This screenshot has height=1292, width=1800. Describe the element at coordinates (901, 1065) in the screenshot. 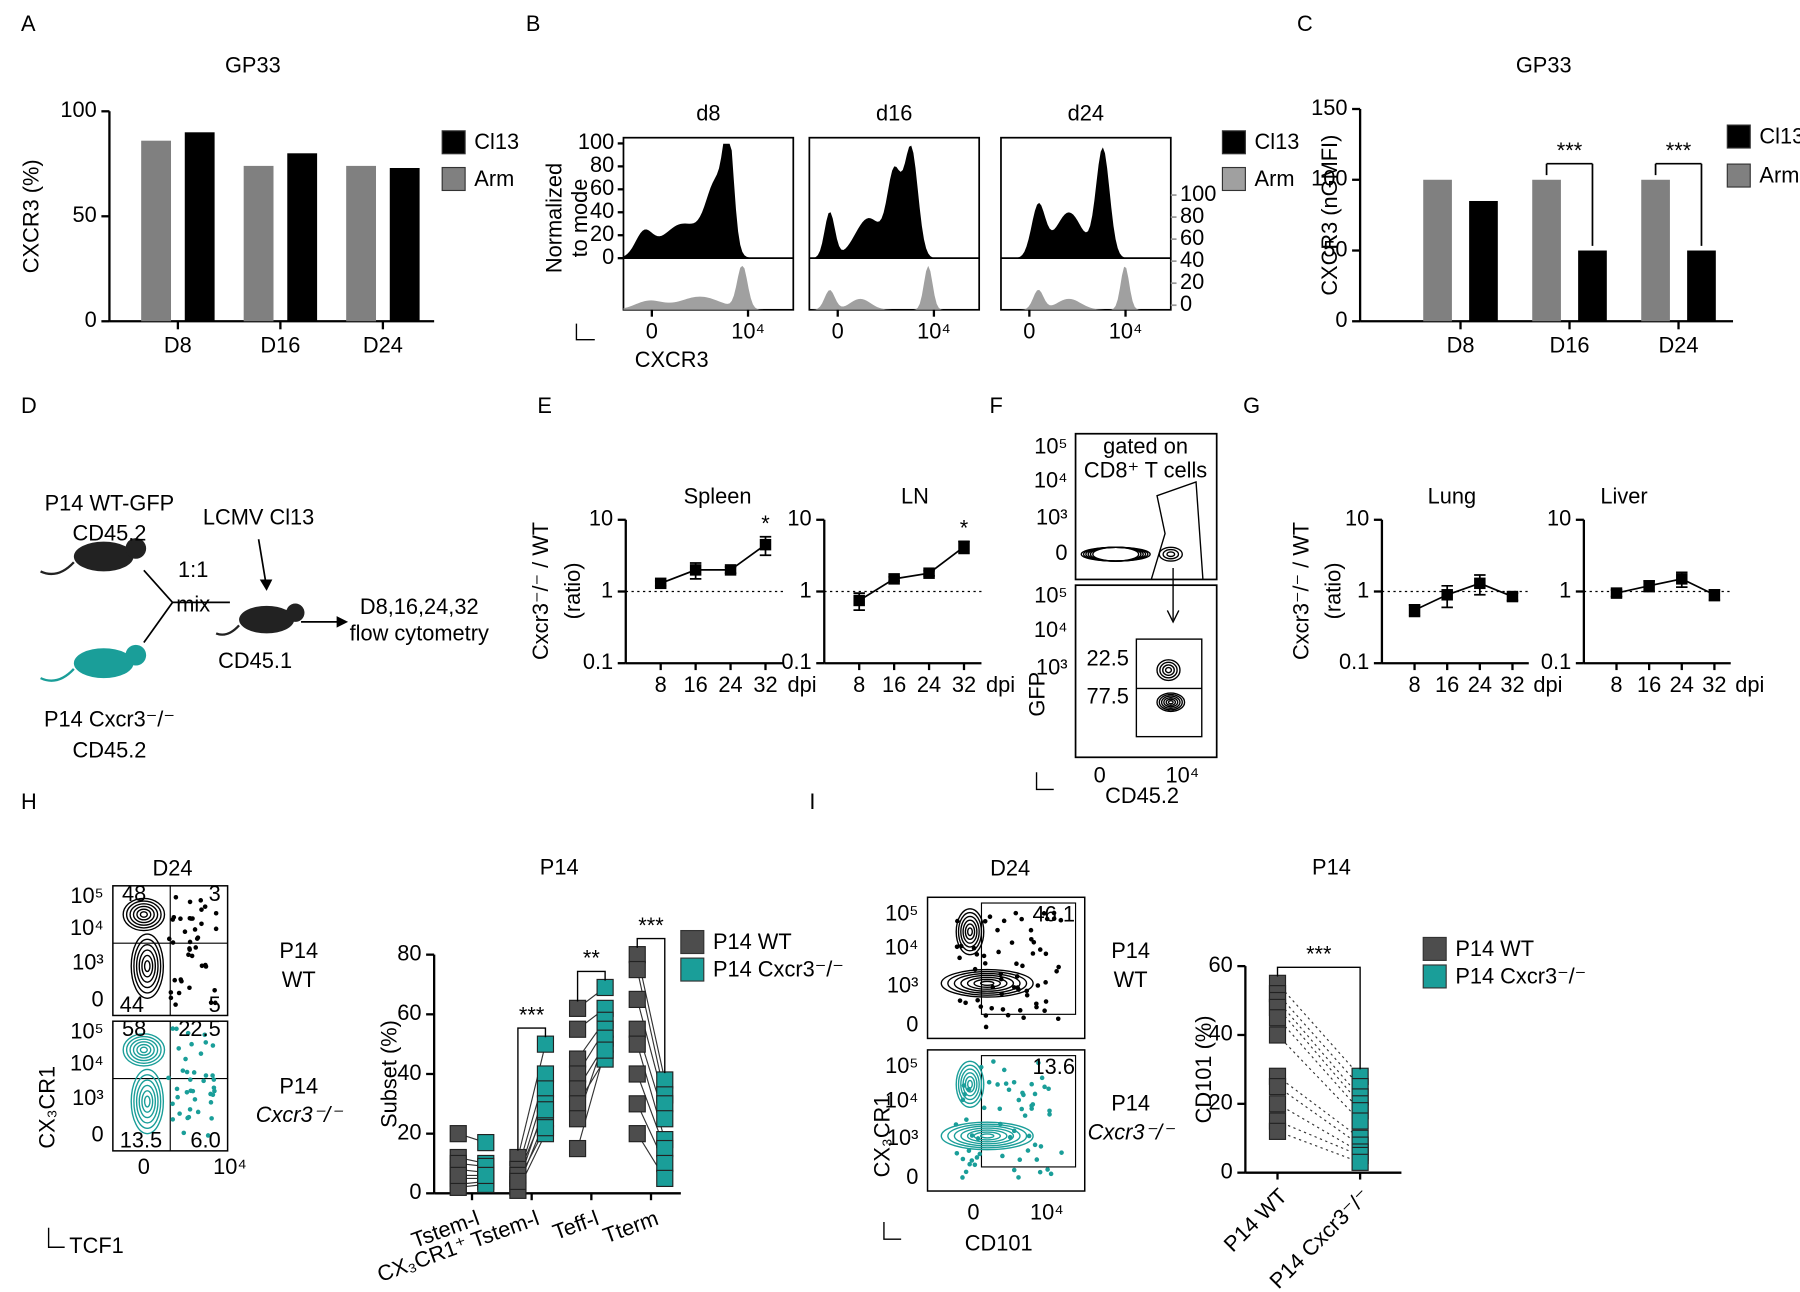

I see `y-tick-label: 10⁵` at that location.